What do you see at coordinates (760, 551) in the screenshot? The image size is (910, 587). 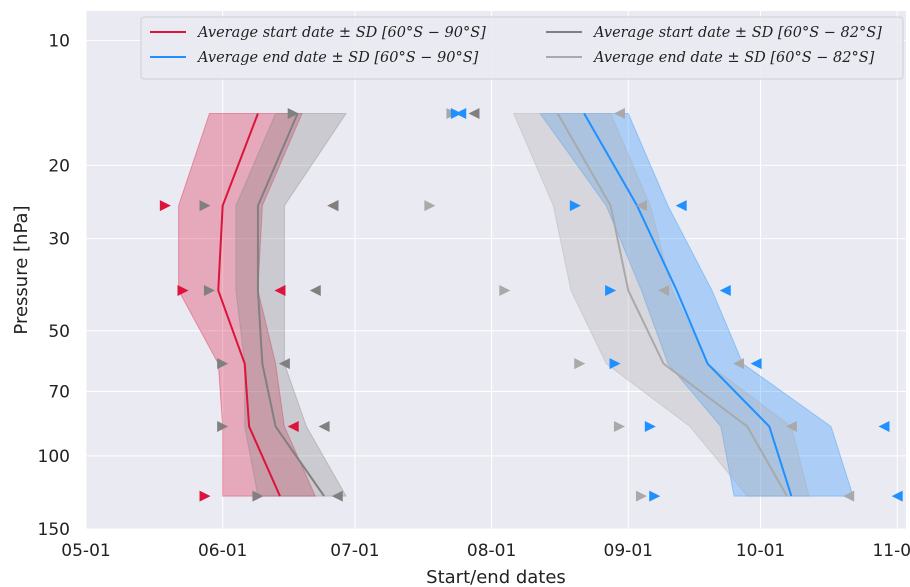 I see `x-tick-label: 10-01` at bounding box center [760, 551].